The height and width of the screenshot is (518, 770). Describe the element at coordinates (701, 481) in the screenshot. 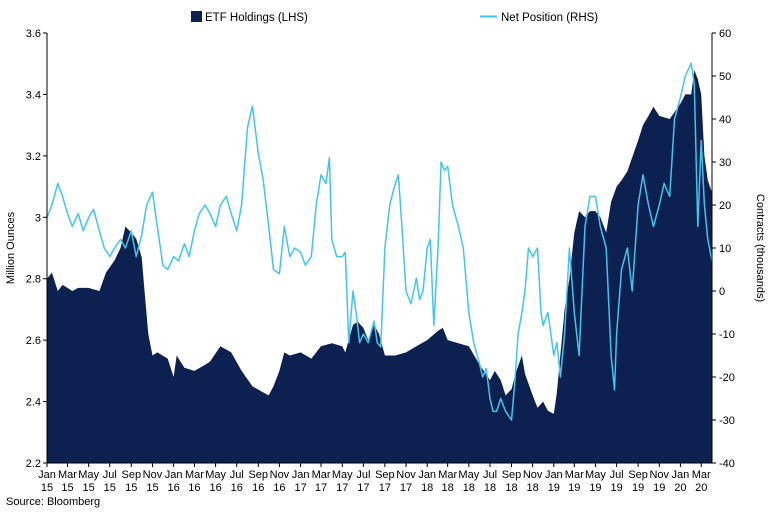

I see `x-tick-label: Mar 20` at that location.